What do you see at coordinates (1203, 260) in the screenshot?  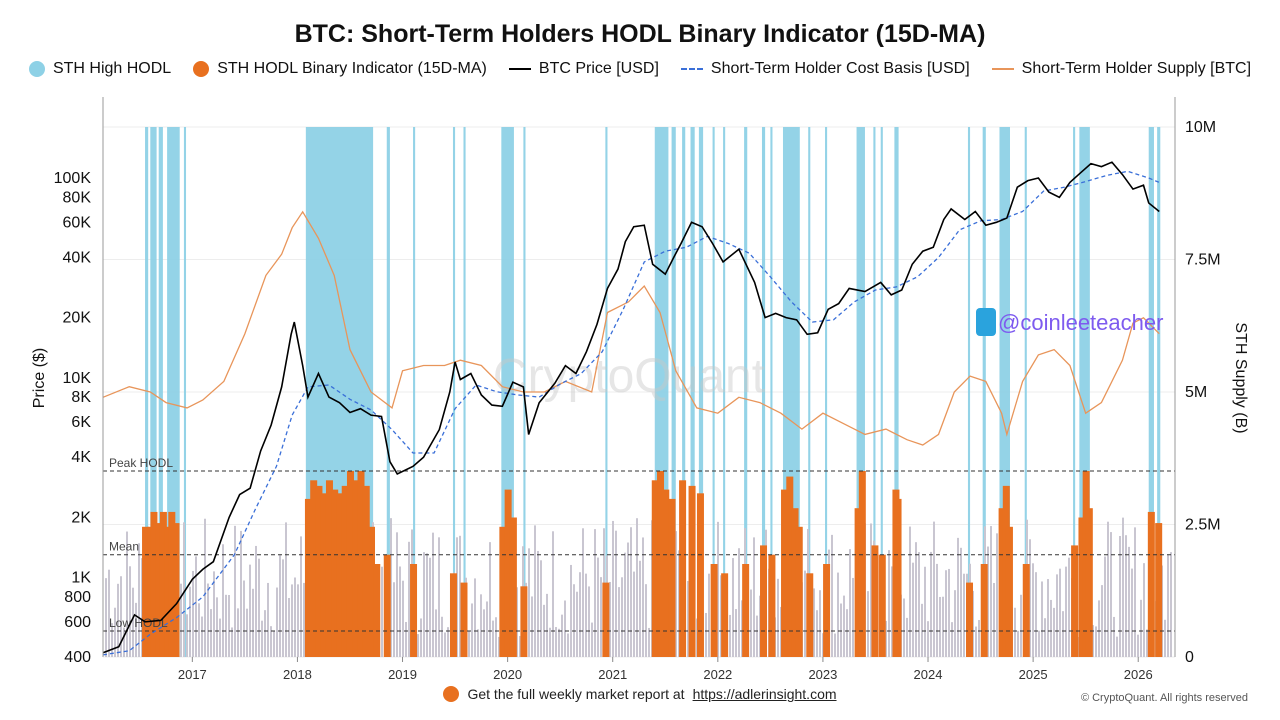 I see `y2-tick-label: 7.5M` at bounding box center [1203, 260].